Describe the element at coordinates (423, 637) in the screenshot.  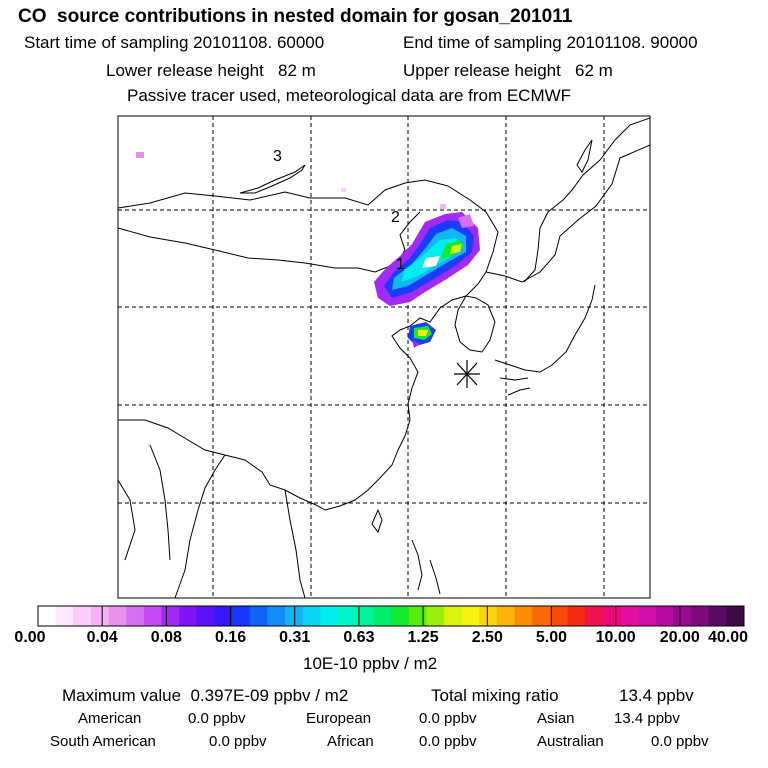
I see `colorbar-tick-label: 1.25` at that location.